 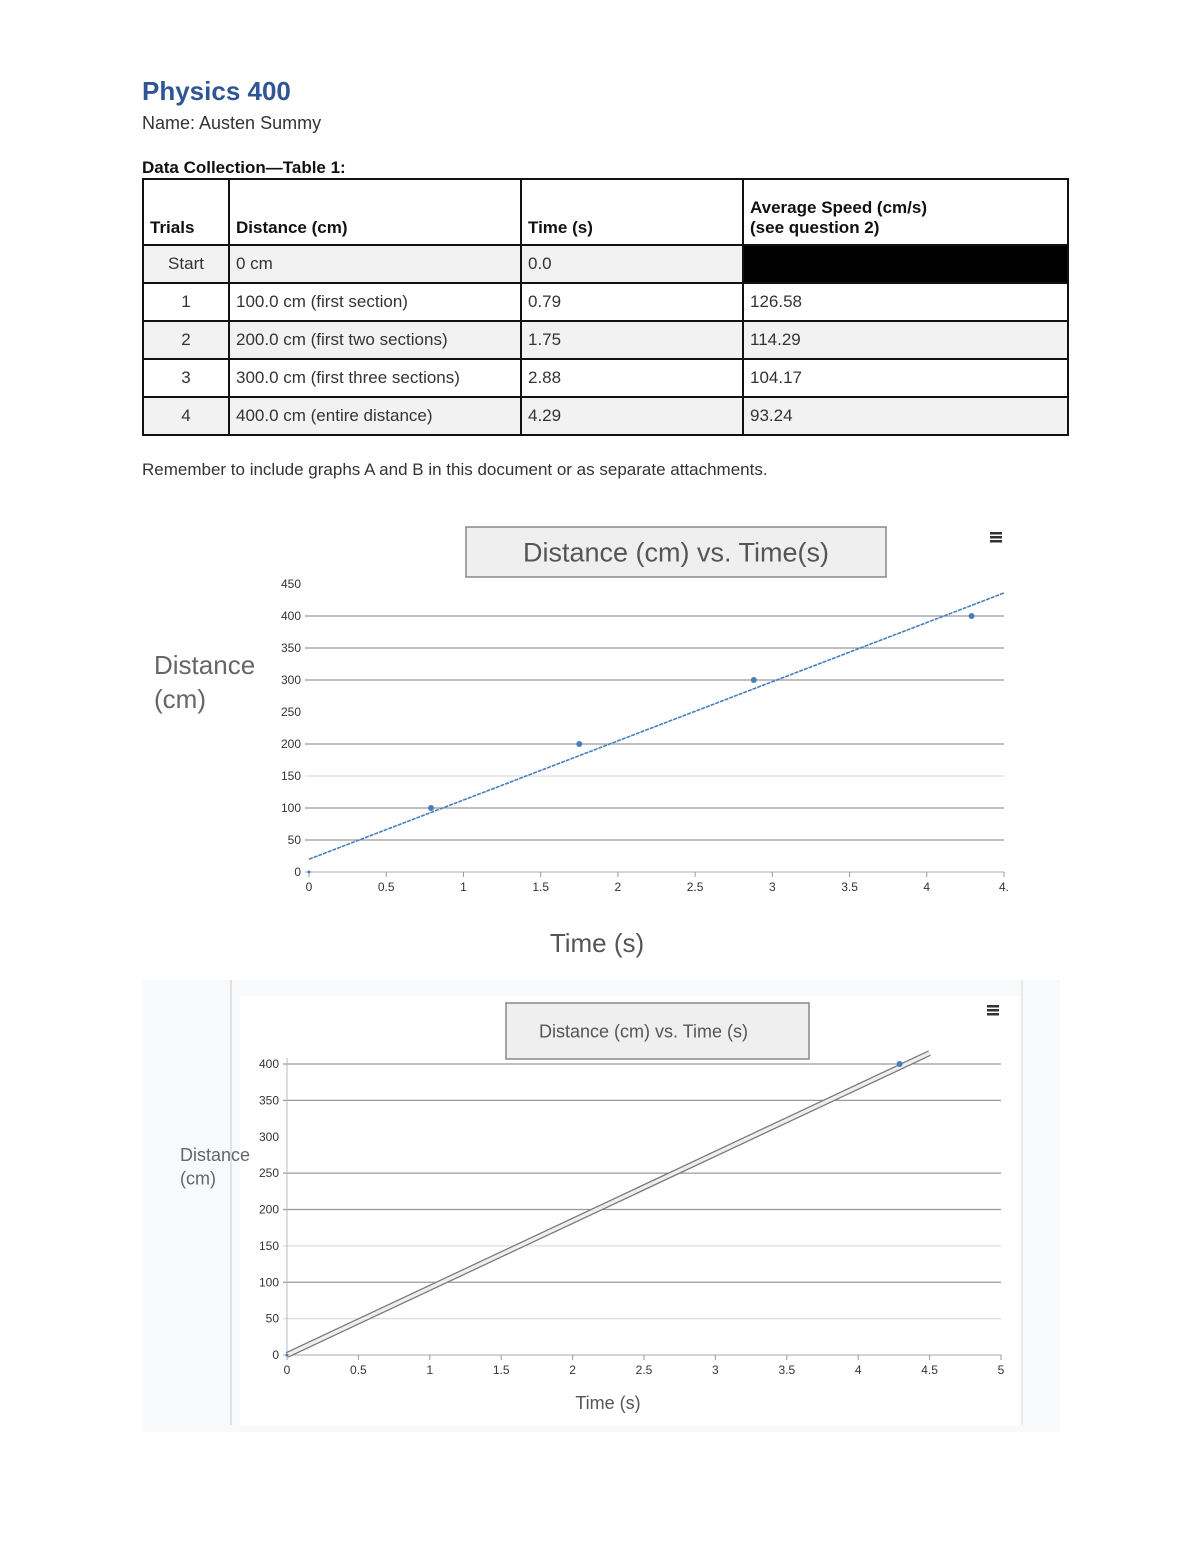 What do you see at coordinates (858, 1370) in the screenshot?
I see `chart2-x-tick-label: 4` at bounding box center [858, 1370].